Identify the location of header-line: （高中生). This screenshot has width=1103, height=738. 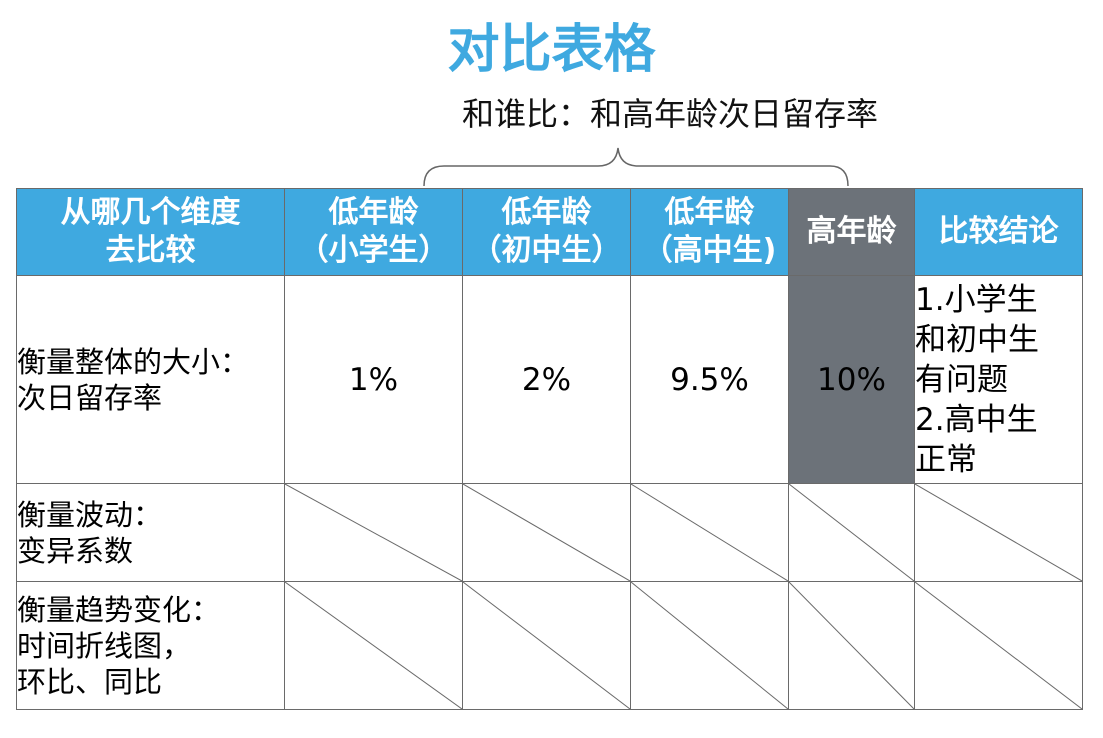
(709, 250).